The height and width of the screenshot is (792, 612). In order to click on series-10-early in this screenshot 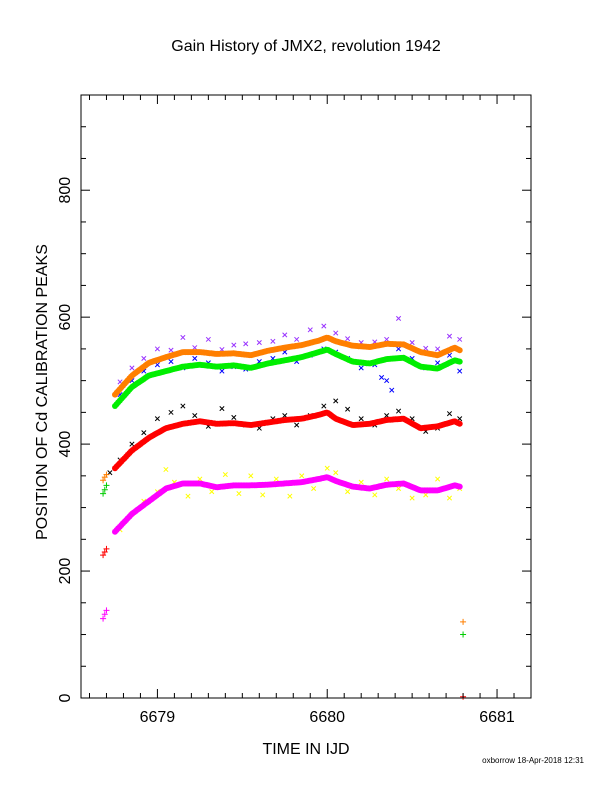, I will do `click(105, 552)`.